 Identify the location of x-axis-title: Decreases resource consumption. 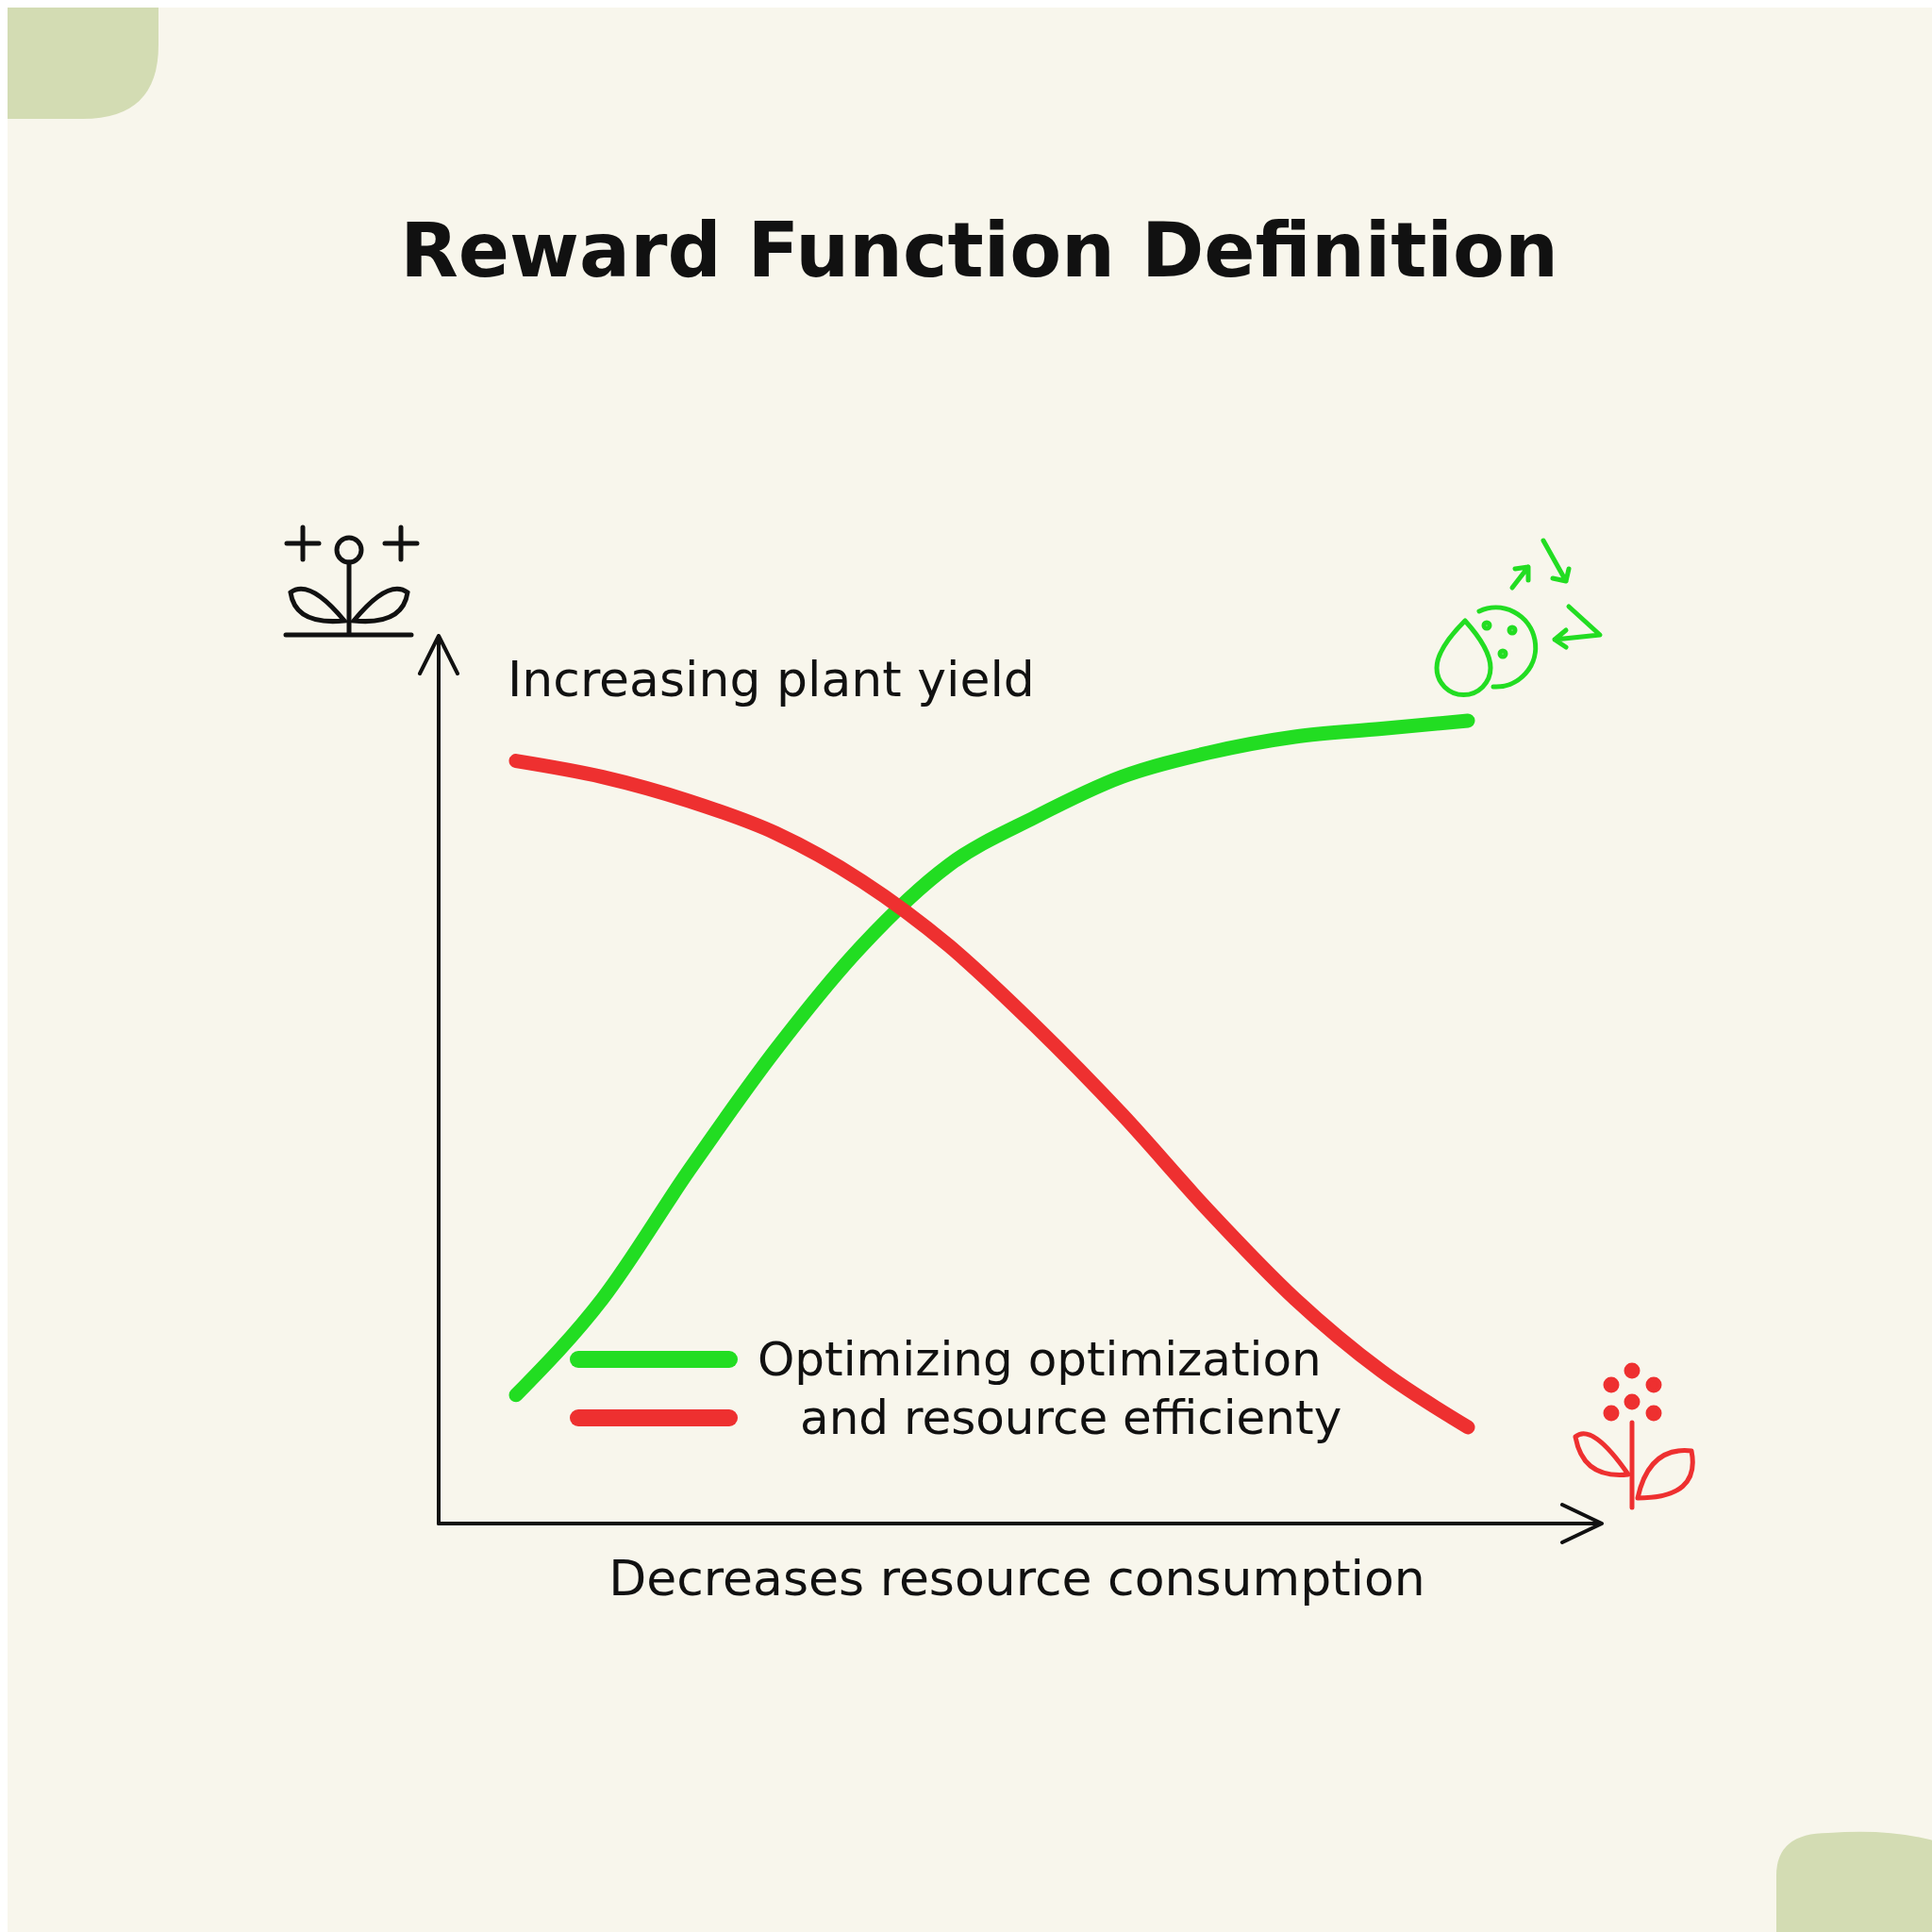
(1016, 1579).